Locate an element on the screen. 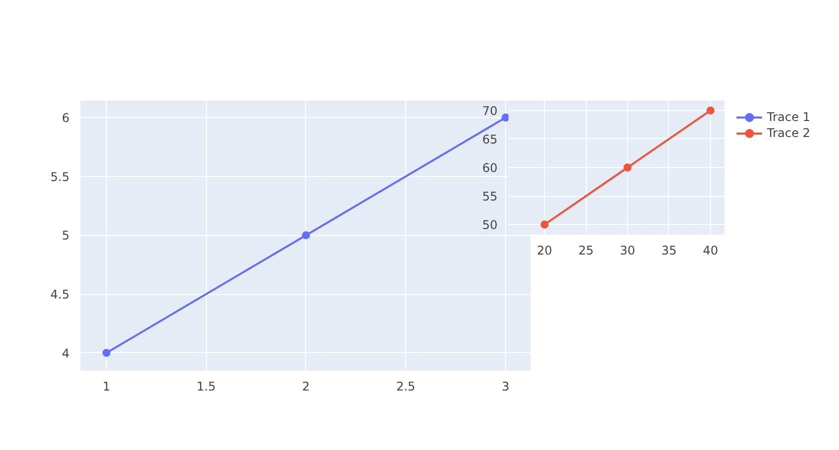 Image resolution: width=839 pixels, height=450 pixels. x-tick-label: 20 is located at coordinates (544, 251).